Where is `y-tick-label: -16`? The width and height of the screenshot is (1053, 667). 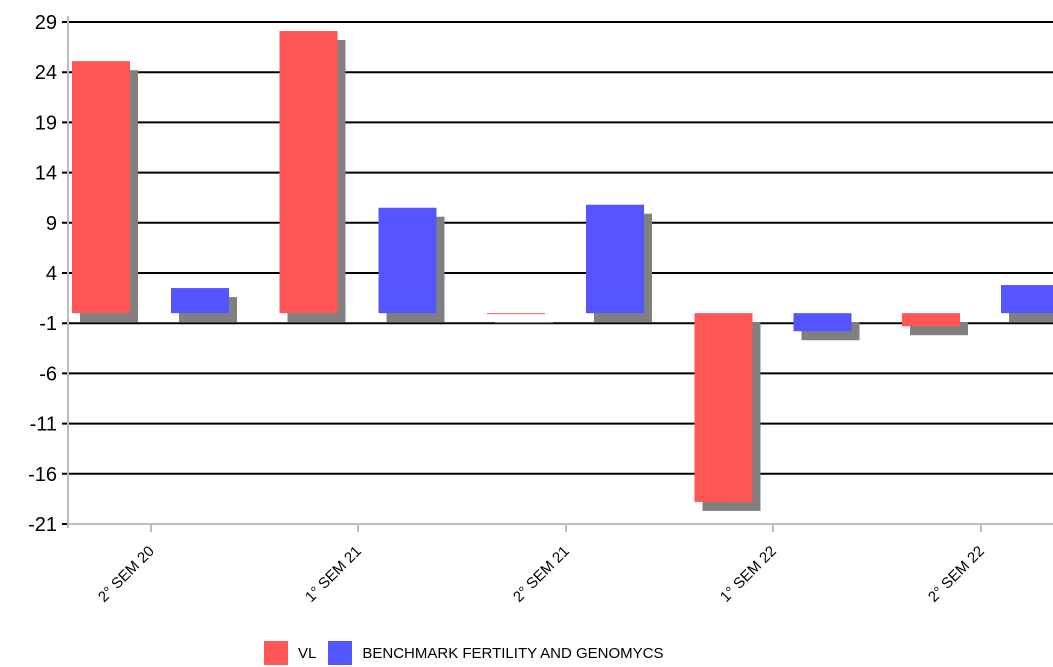 y-tick-label: -16 is located at coordinates (42, 475).